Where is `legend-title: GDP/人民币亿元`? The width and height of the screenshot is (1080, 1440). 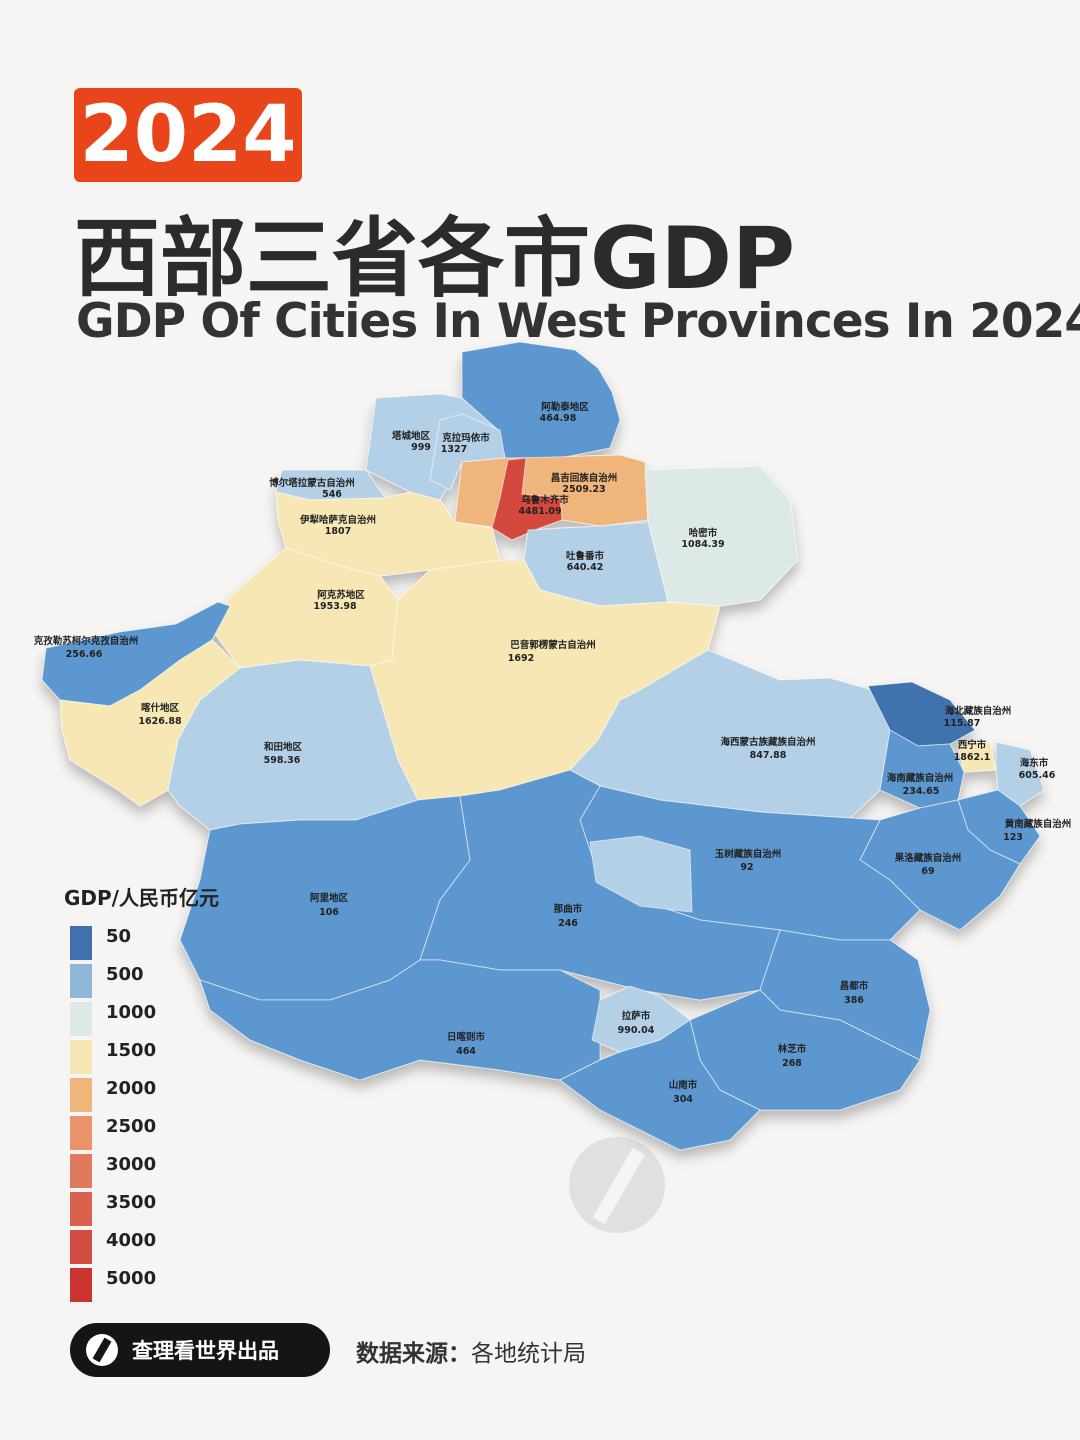 legend-title: GDP/人民币亿元 is located at coordinates (141, 898).